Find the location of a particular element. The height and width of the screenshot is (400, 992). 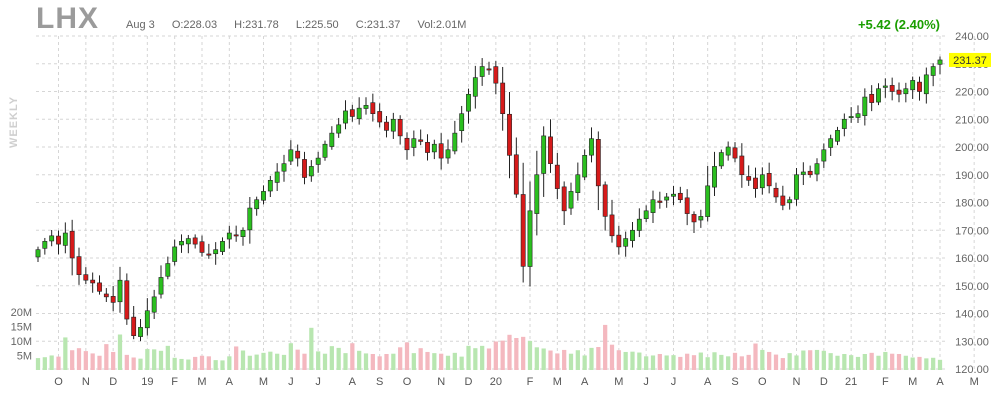

time-tick-label: O is located at coordinates (407, 382).